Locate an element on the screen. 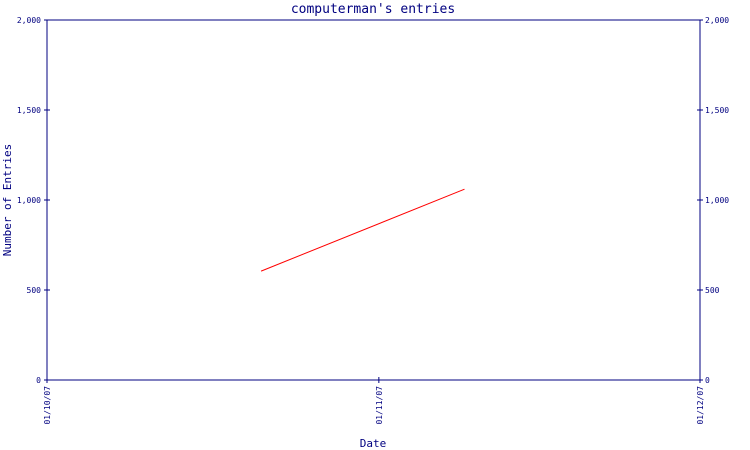 The height and width of the screenshot is (450, 750). x-axis-label: Date is located at coordinates (373, 443).